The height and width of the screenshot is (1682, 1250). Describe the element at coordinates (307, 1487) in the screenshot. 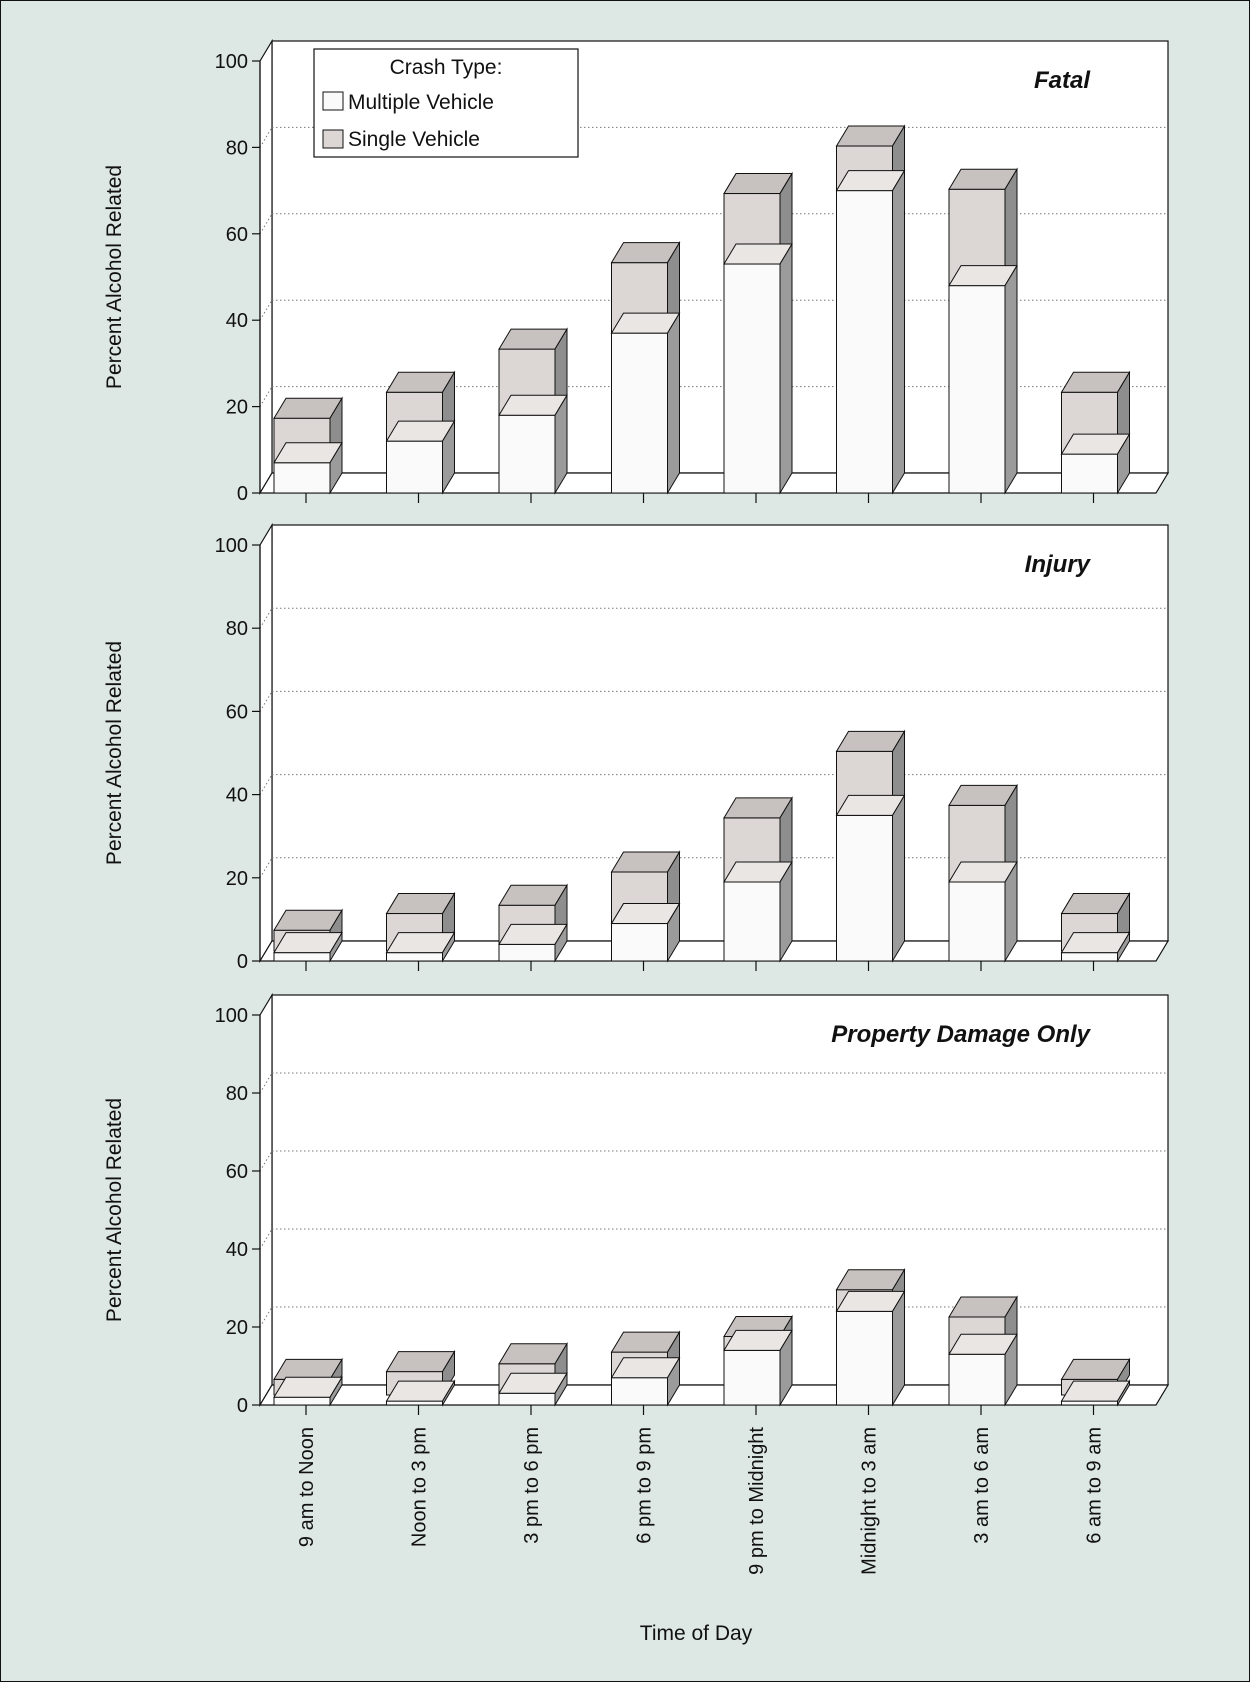

I see `x-category-label: 9 am to Noon` at that location.